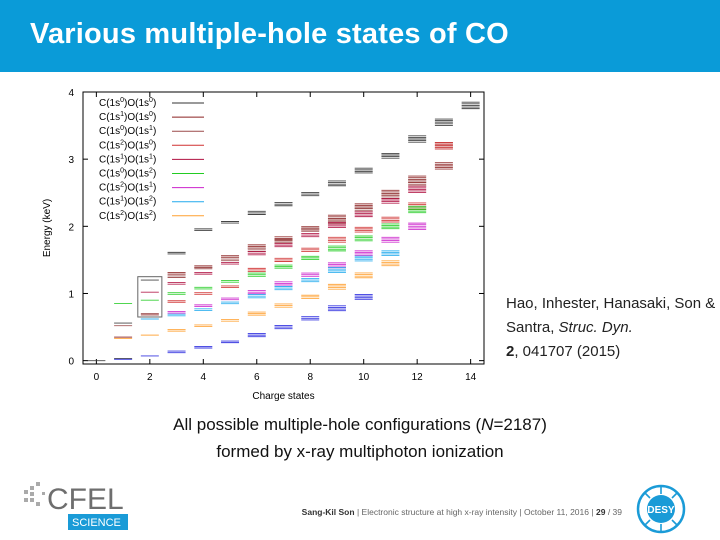 The image size is (720, 540). I want to click on footer-sep-3: |, so click(592, 512).